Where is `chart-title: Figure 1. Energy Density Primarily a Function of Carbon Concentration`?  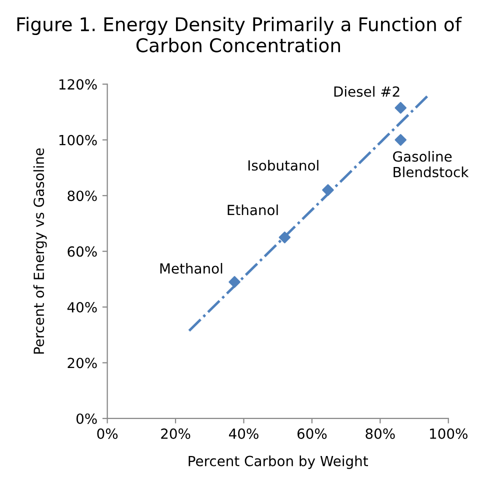
chart-title: Figure 1. Energy Density Primarily a Function of Carbon Concentration is located at coordinates (239, 34).